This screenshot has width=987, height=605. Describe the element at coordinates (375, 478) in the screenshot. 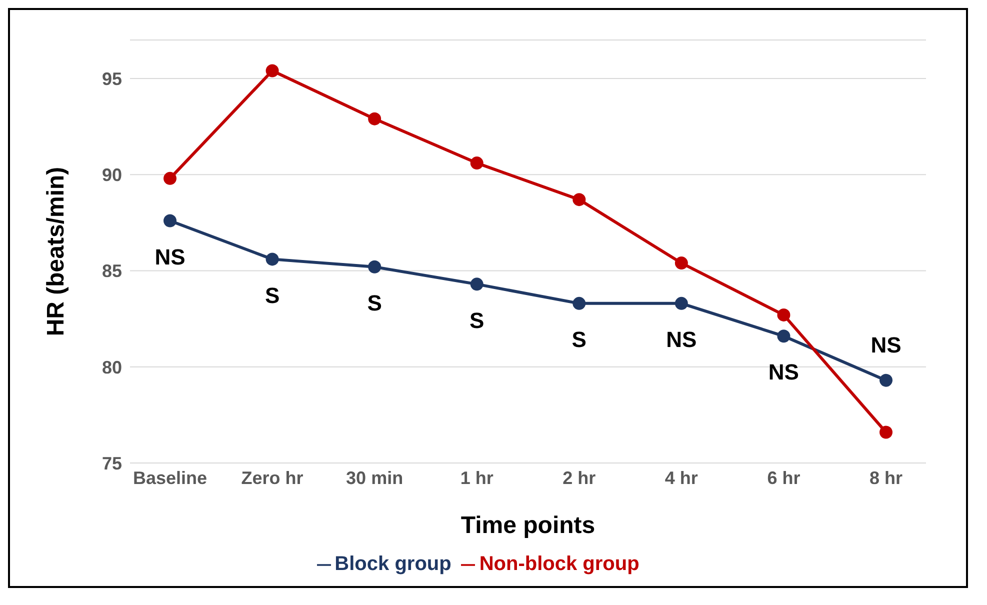

I see `x-tick-label: 30 min` at that location.